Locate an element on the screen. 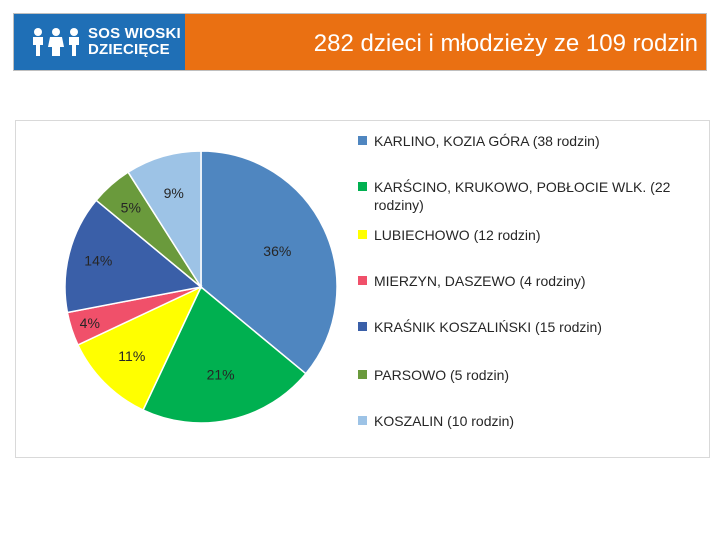 The width and height of the screenshot is (720, 540). legend-label: MIERZYN, DASZEWO (4 rodziny) is located at coordinates (480, 281).